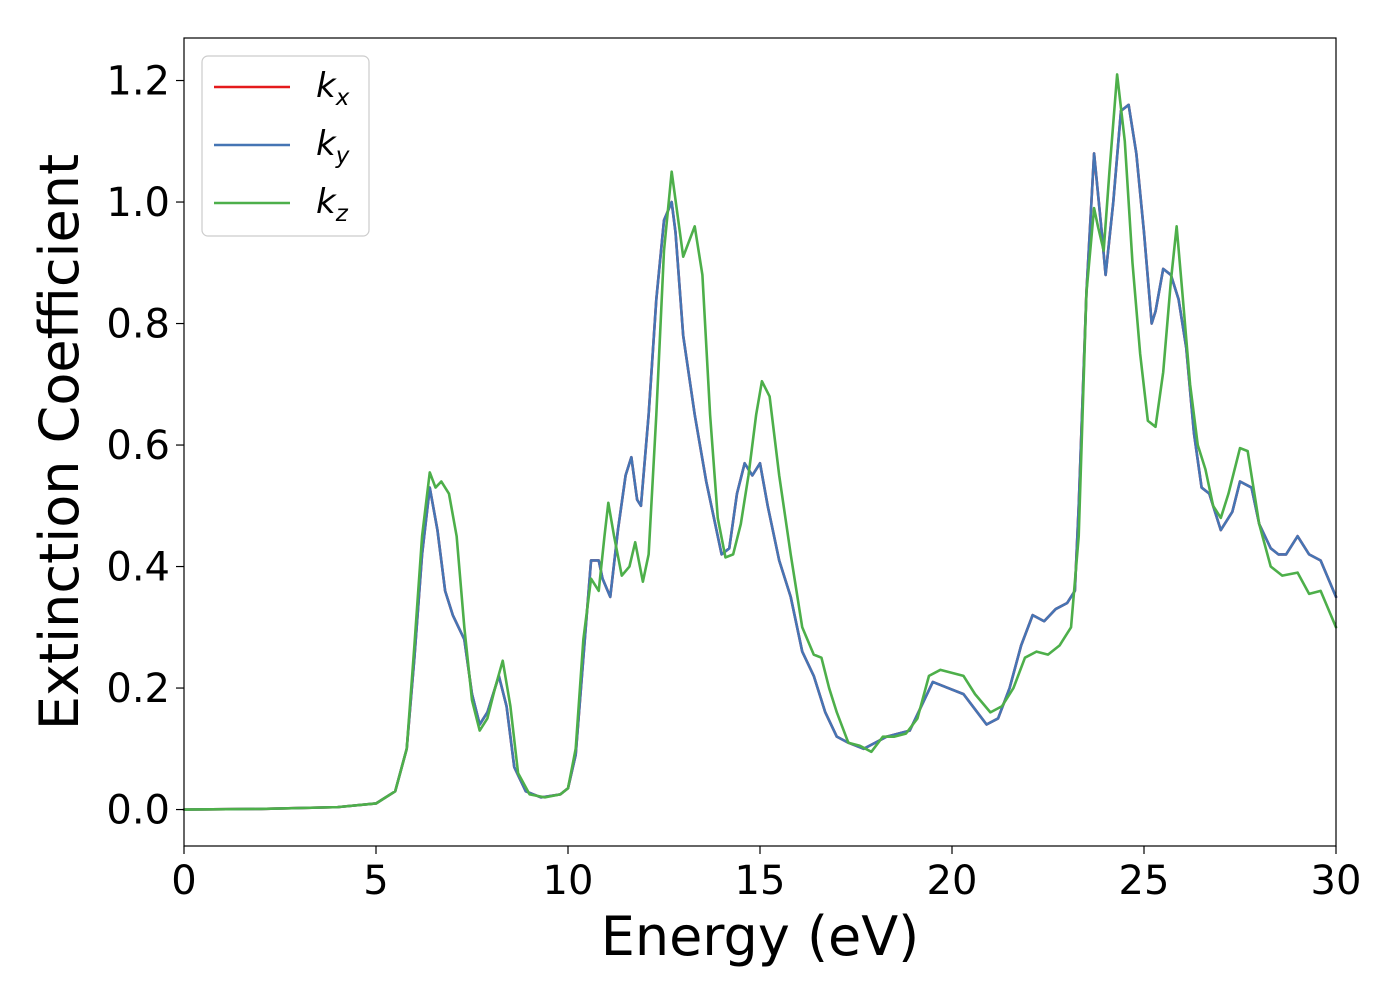 This screenshot has height=1000, width=1400. Describe the element at coordinates (375, 881) in the screenshot. I see `x-tick-label: 5` at that location.